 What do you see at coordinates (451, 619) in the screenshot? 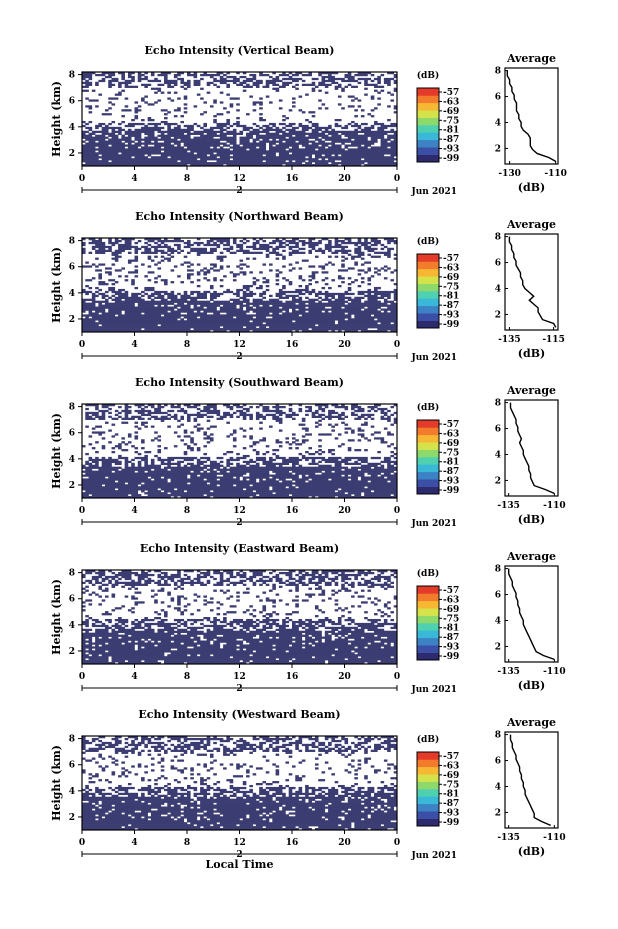
I see `colorbar-tick-label: -75` at bounding box center [451, 619].